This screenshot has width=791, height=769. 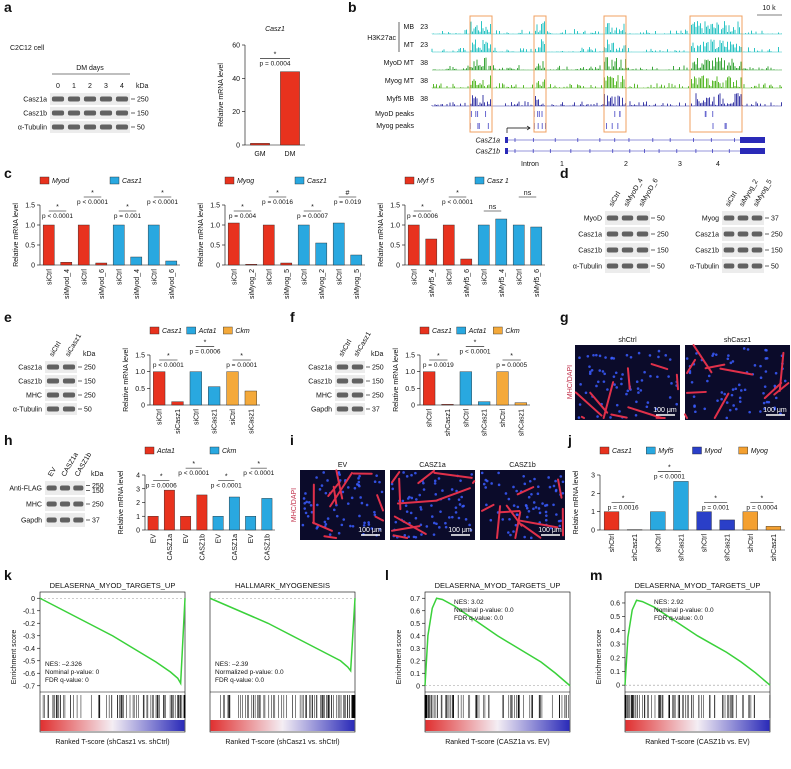 What do you see at coordinates (680, 164) in the screenshot?
I see `intron-number: 3` at bounding box center [680, 164].